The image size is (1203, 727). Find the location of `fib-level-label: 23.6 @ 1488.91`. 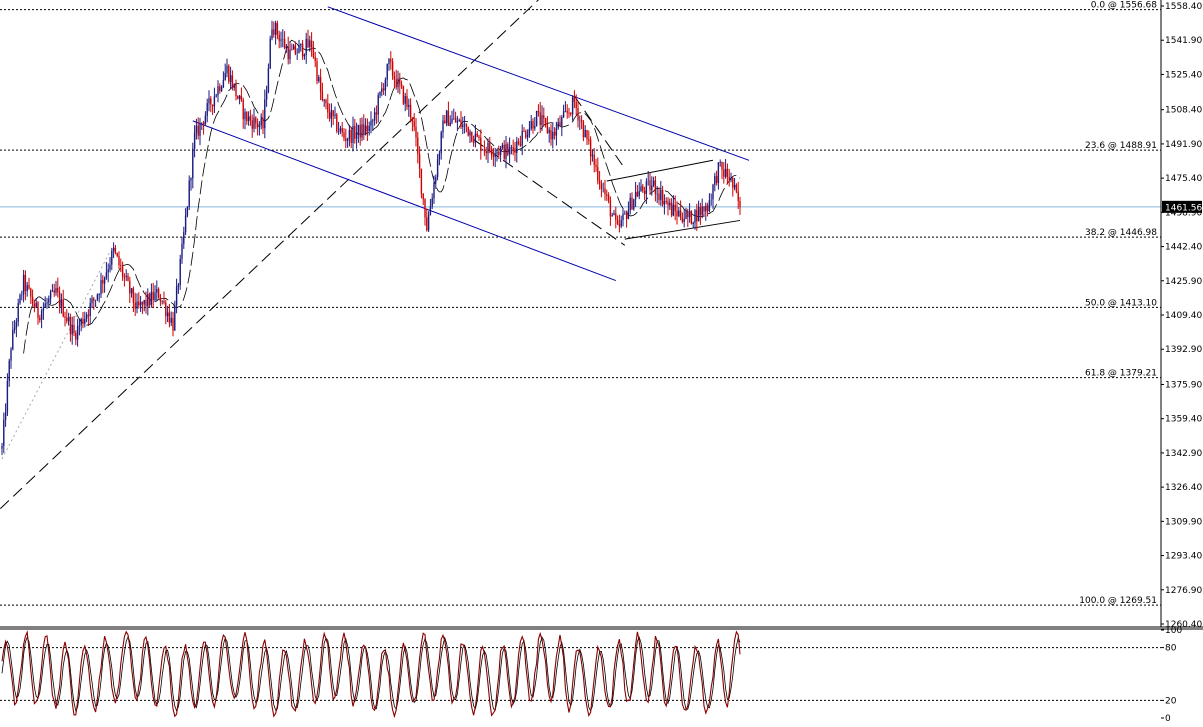

fib-level-label: 23.6 @ 1488.91 is located at coordinates (1121, 146).